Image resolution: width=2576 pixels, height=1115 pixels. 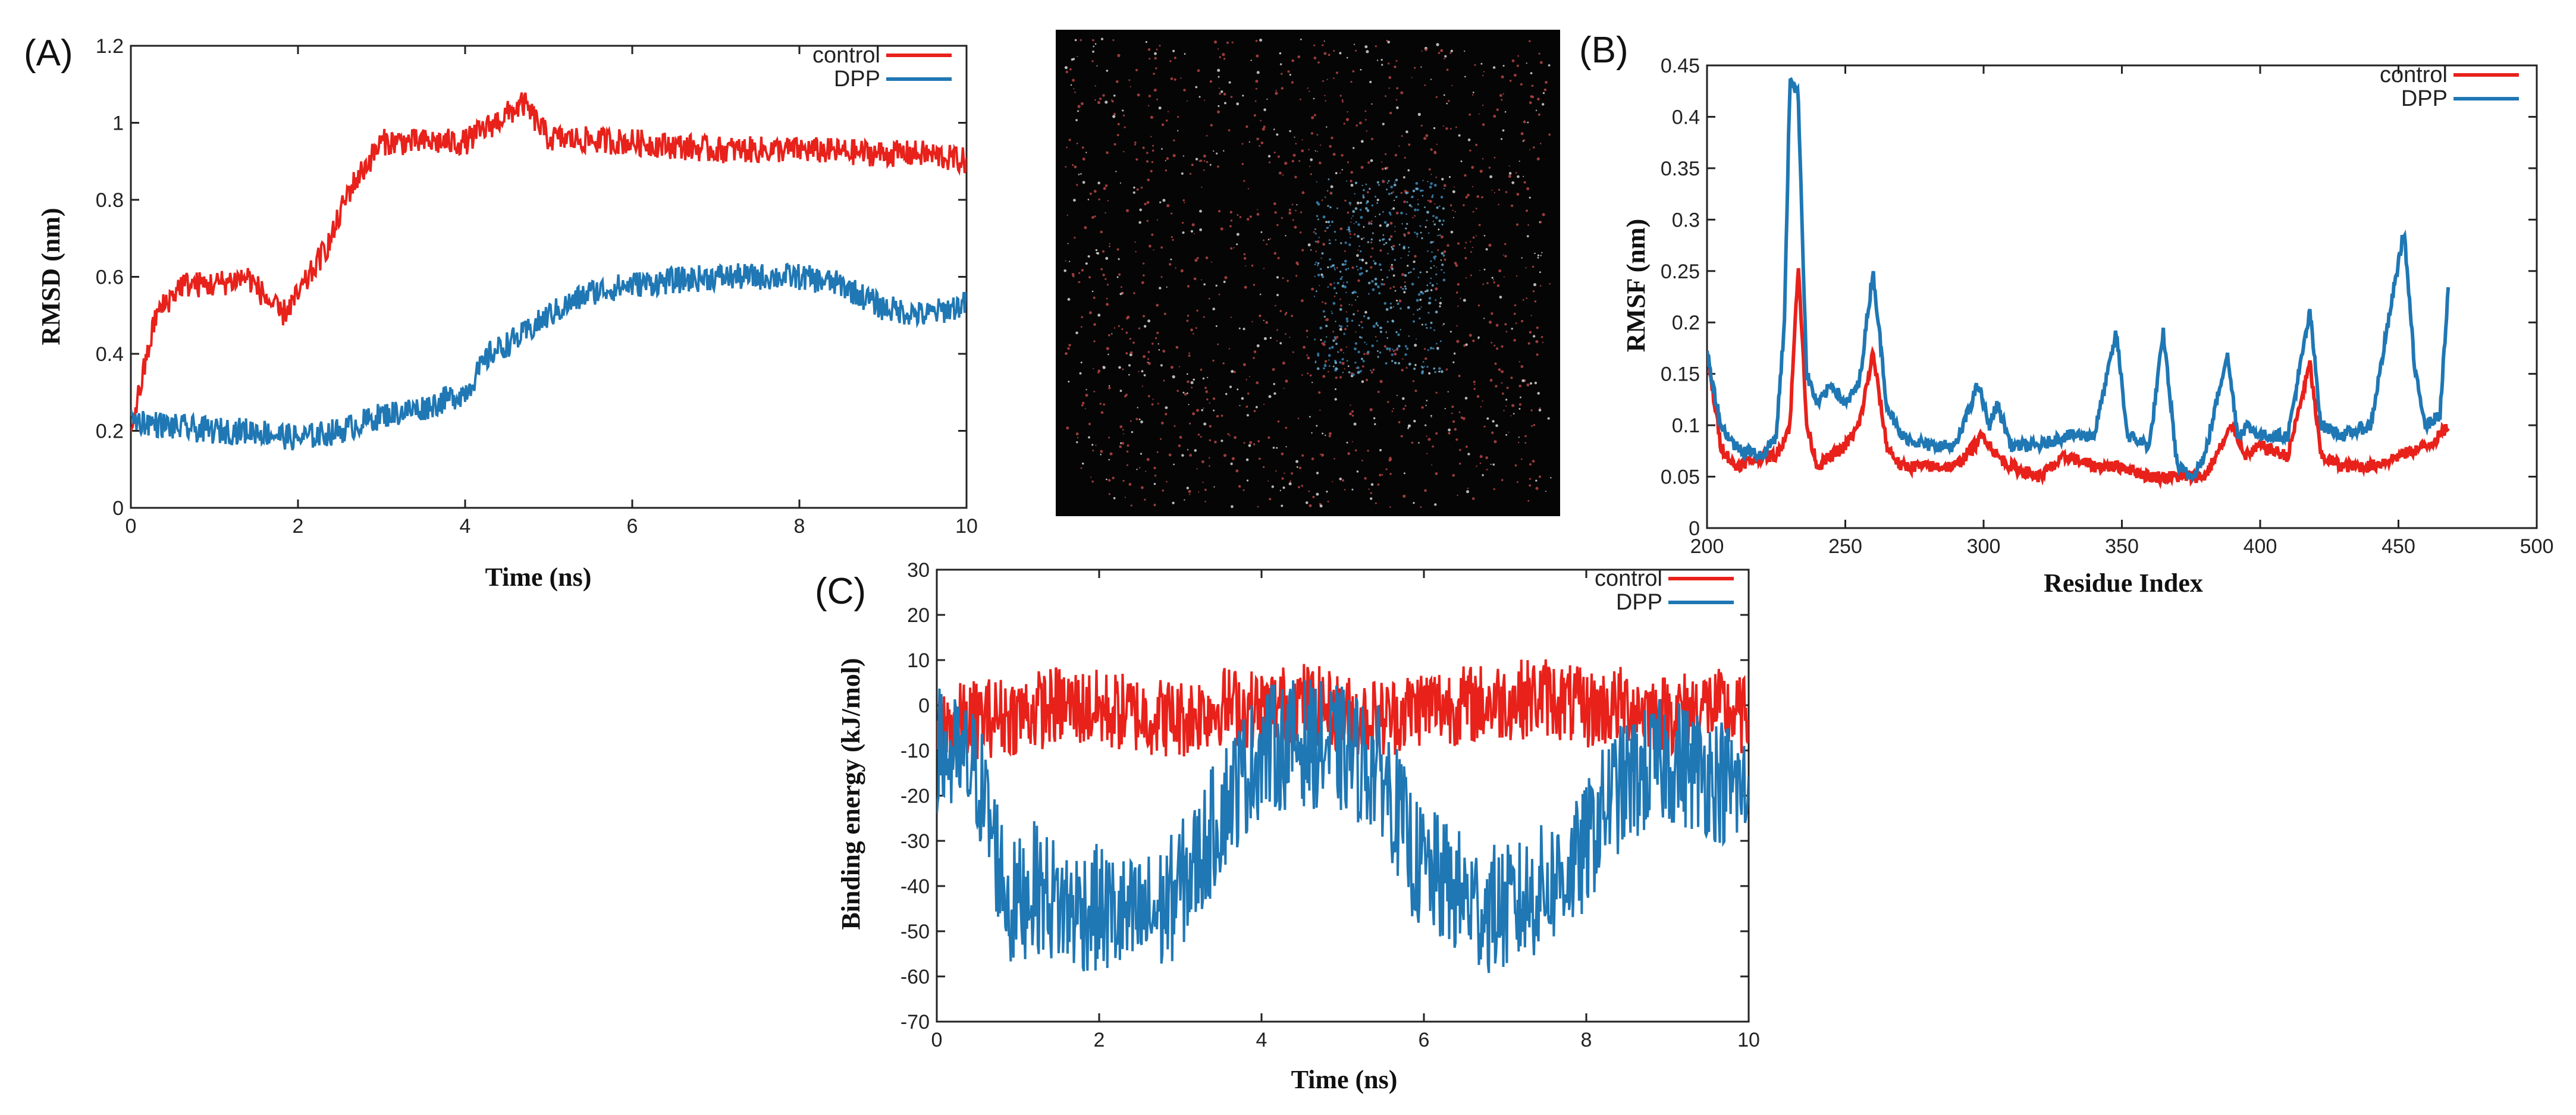 I want to click on y-tick-label: 30, so click(x=918, y=570).